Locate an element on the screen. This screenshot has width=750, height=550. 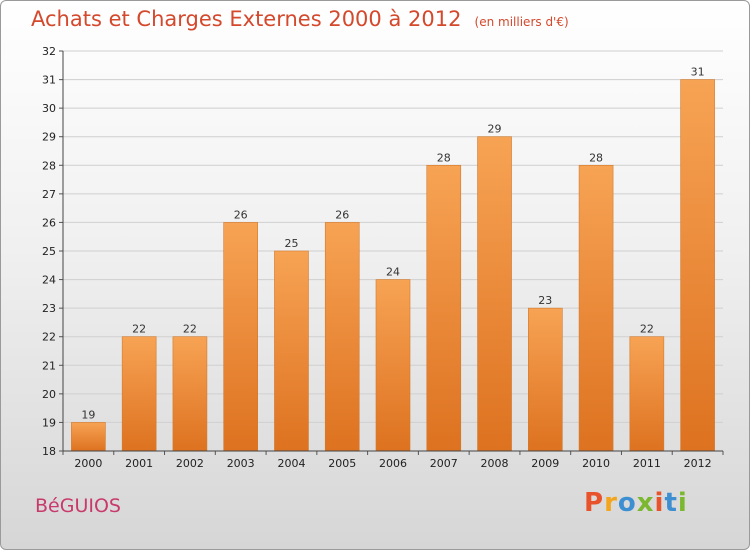
y-tick-label: 24 is located at coordinates (49, 280).